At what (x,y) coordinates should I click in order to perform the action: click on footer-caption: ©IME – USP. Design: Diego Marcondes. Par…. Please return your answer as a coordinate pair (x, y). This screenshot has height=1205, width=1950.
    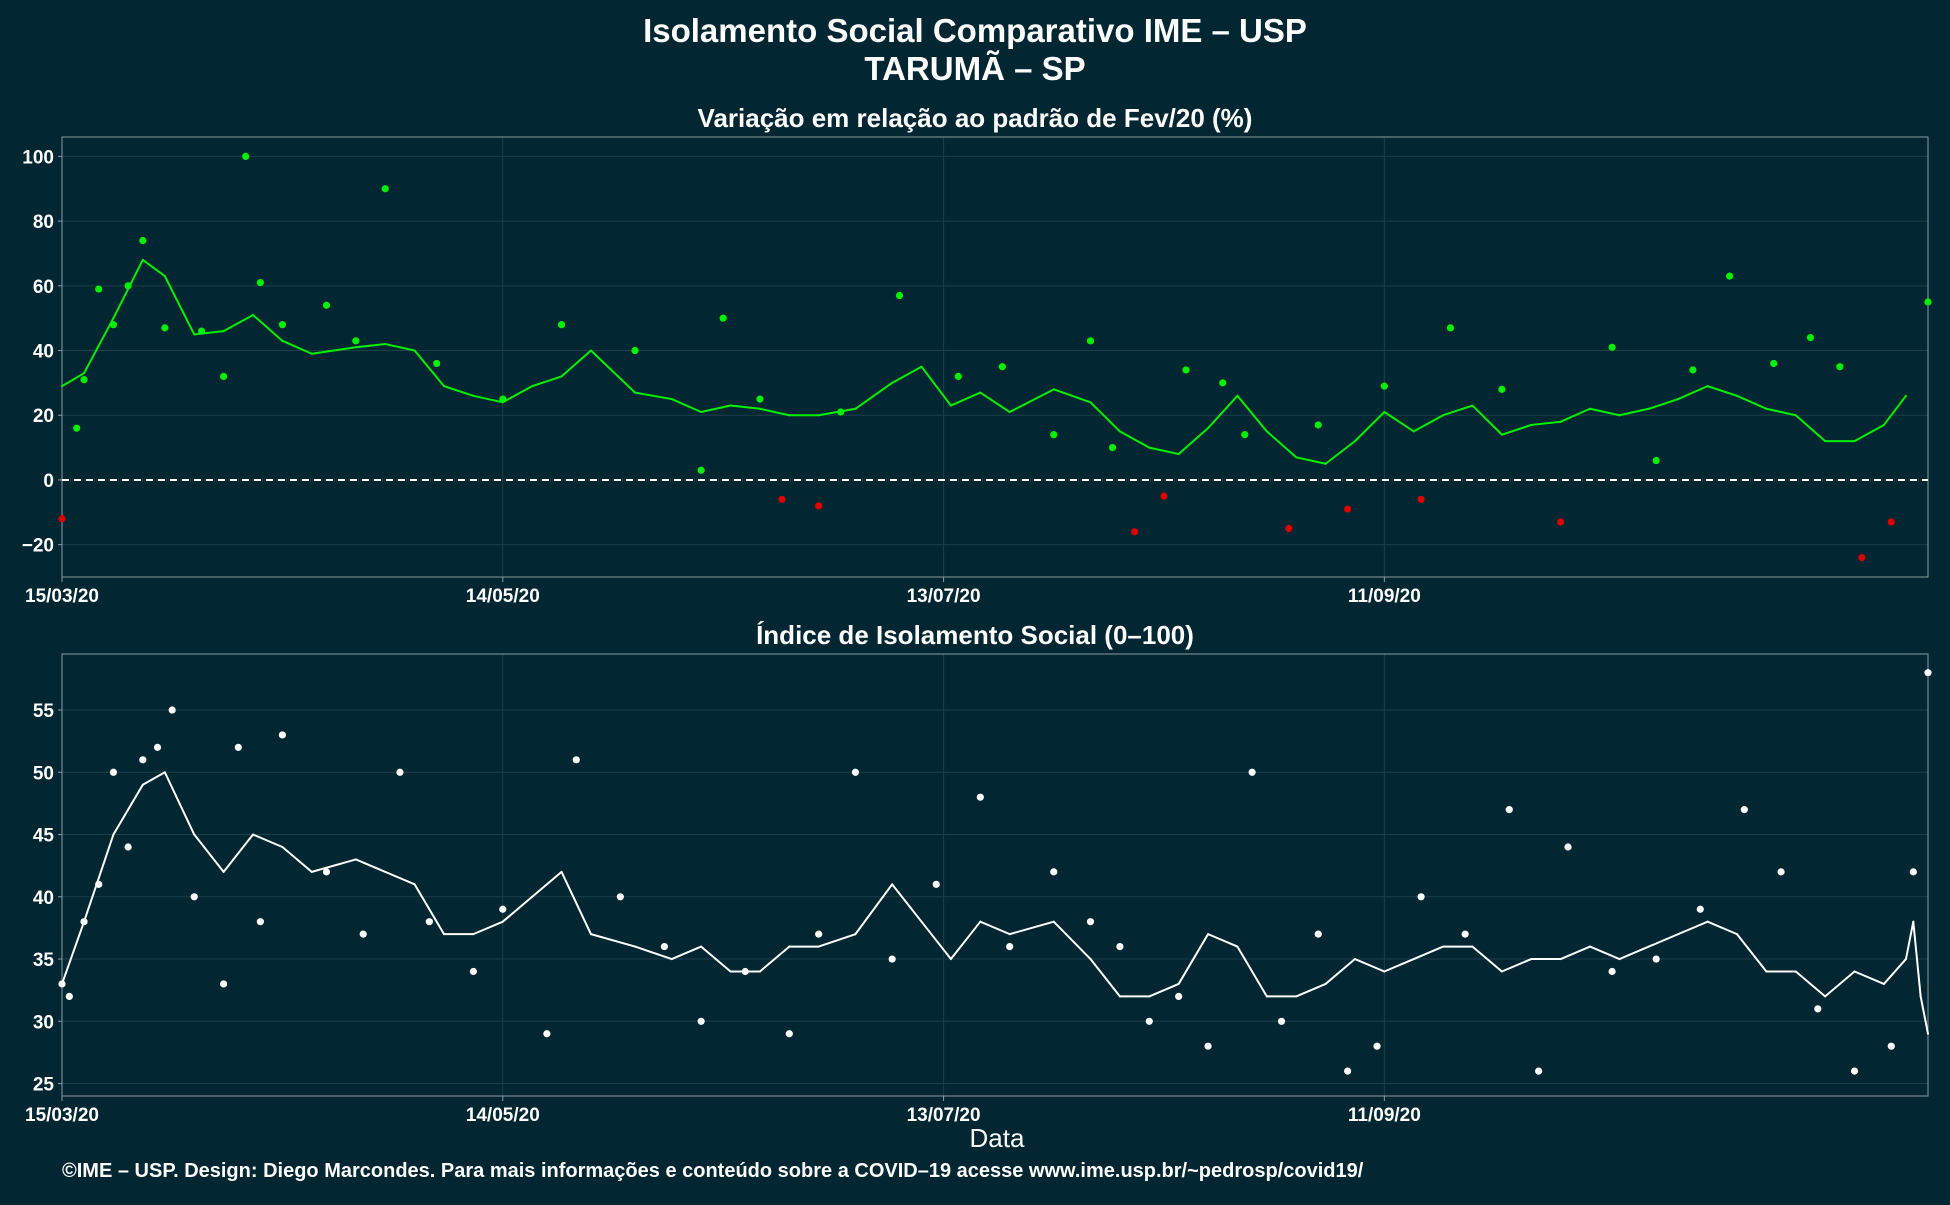
    Looking at the image, I should click on (713, 1171).